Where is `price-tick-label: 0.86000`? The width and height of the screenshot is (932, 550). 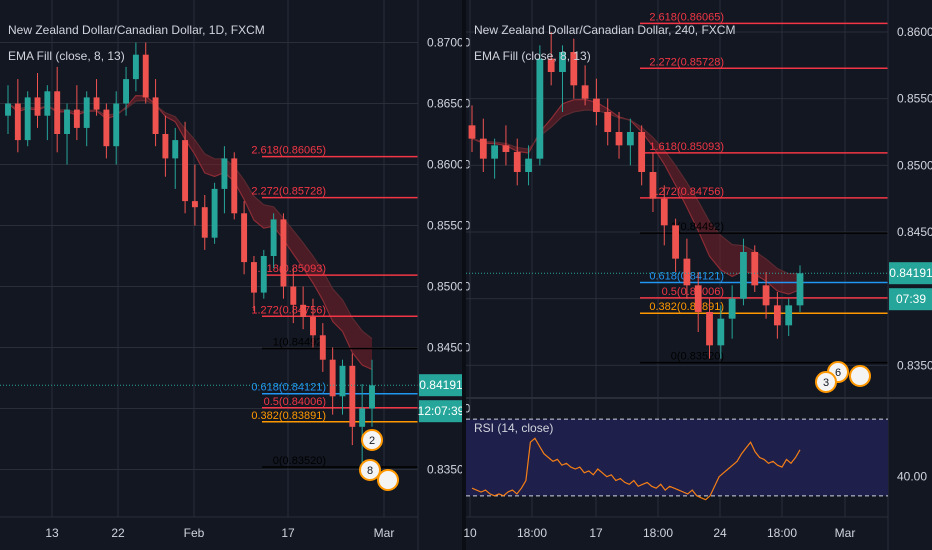
price-tick-label: 0.86000 is located at coordinates (914, 32).